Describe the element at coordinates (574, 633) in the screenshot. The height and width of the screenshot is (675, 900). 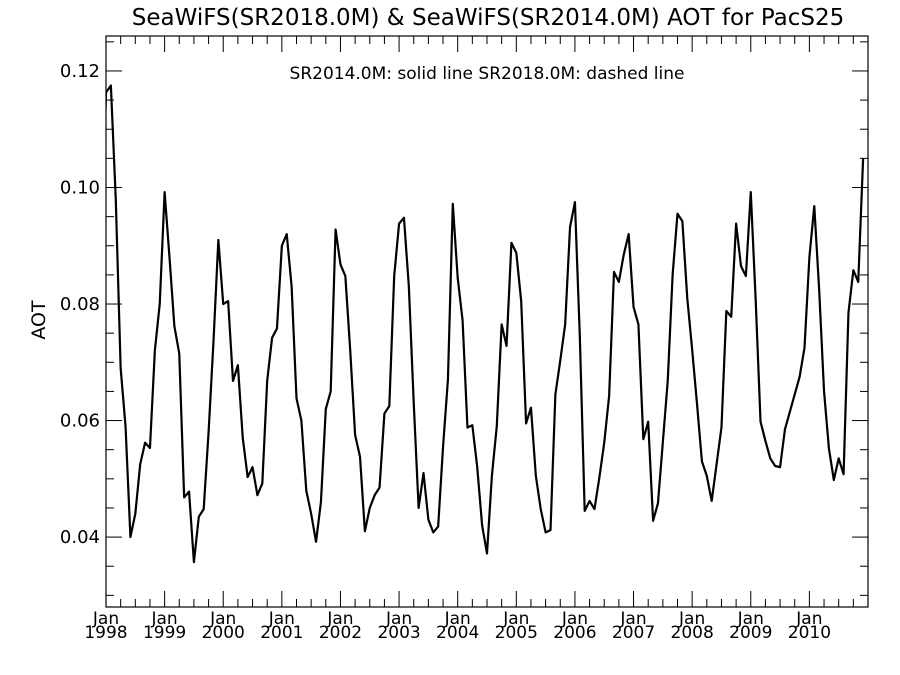
I see `x-tick-year: 2006` at that location.